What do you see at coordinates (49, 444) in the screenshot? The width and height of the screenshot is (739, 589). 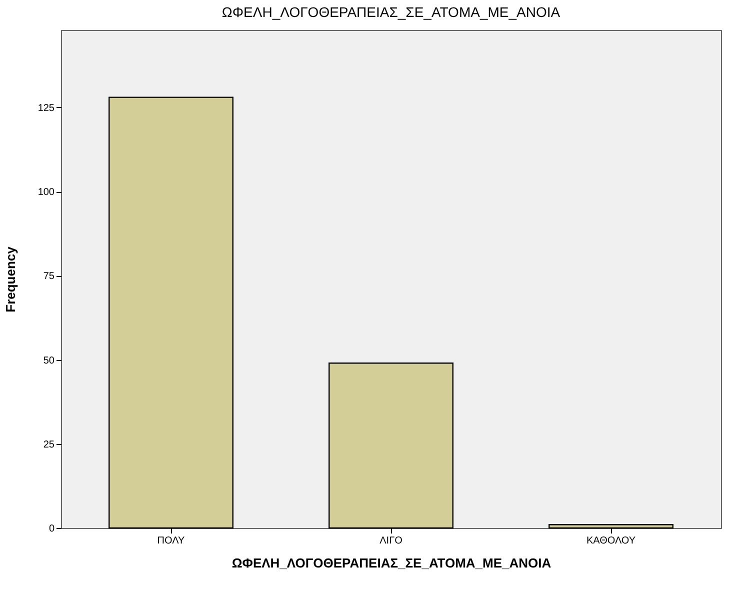 I see `y-tick-label: 25` at bounding box center [49, 444].